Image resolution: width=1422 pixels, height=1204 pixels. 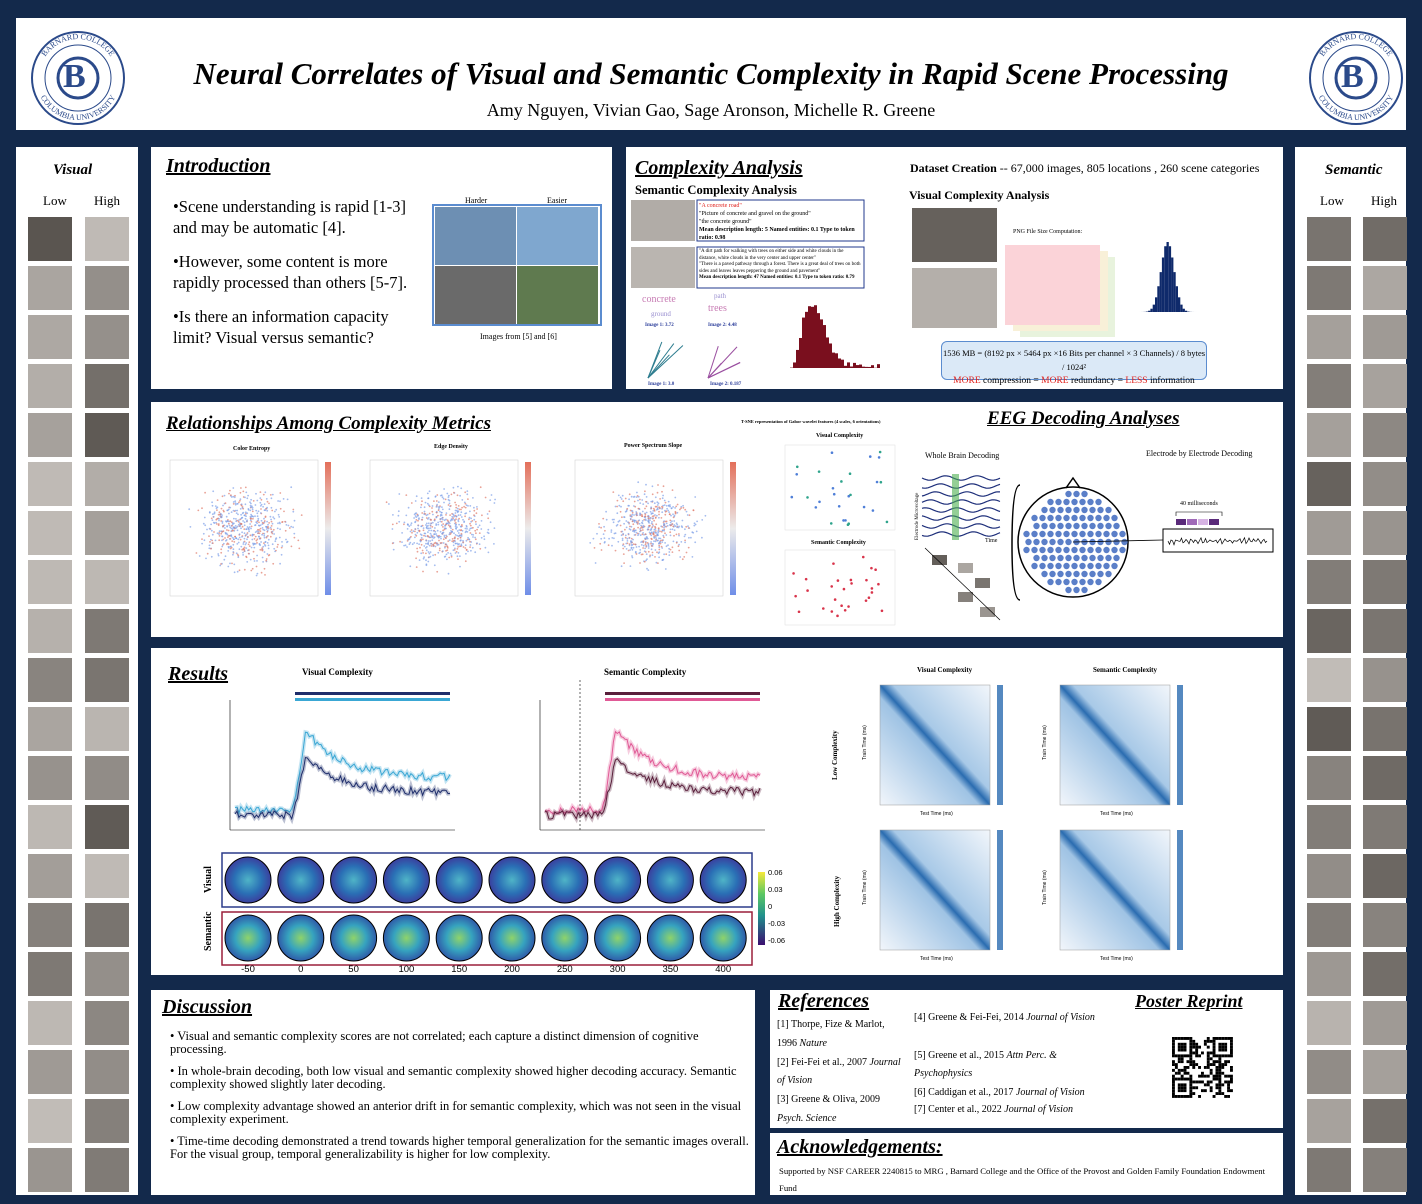 I want to click on right-title: Semantic, so click(x=1354, y=170).